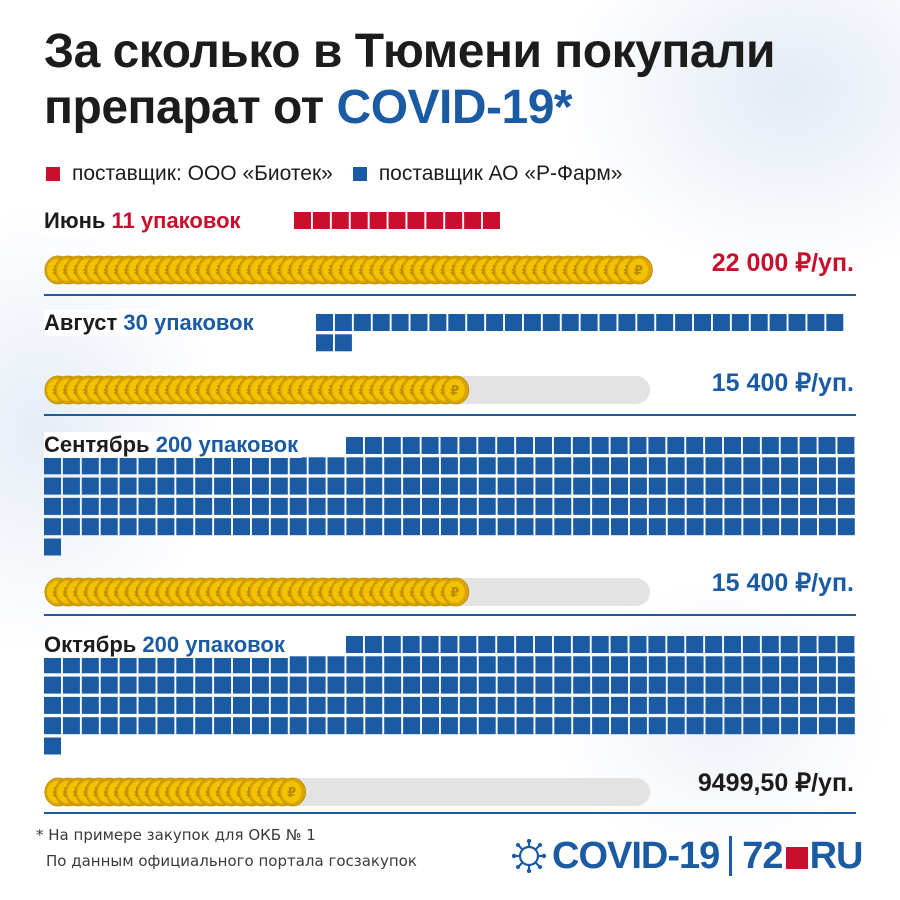 The image size is (900, 900). I want to click on legend-swatch-rpharm, so click(359, 174).